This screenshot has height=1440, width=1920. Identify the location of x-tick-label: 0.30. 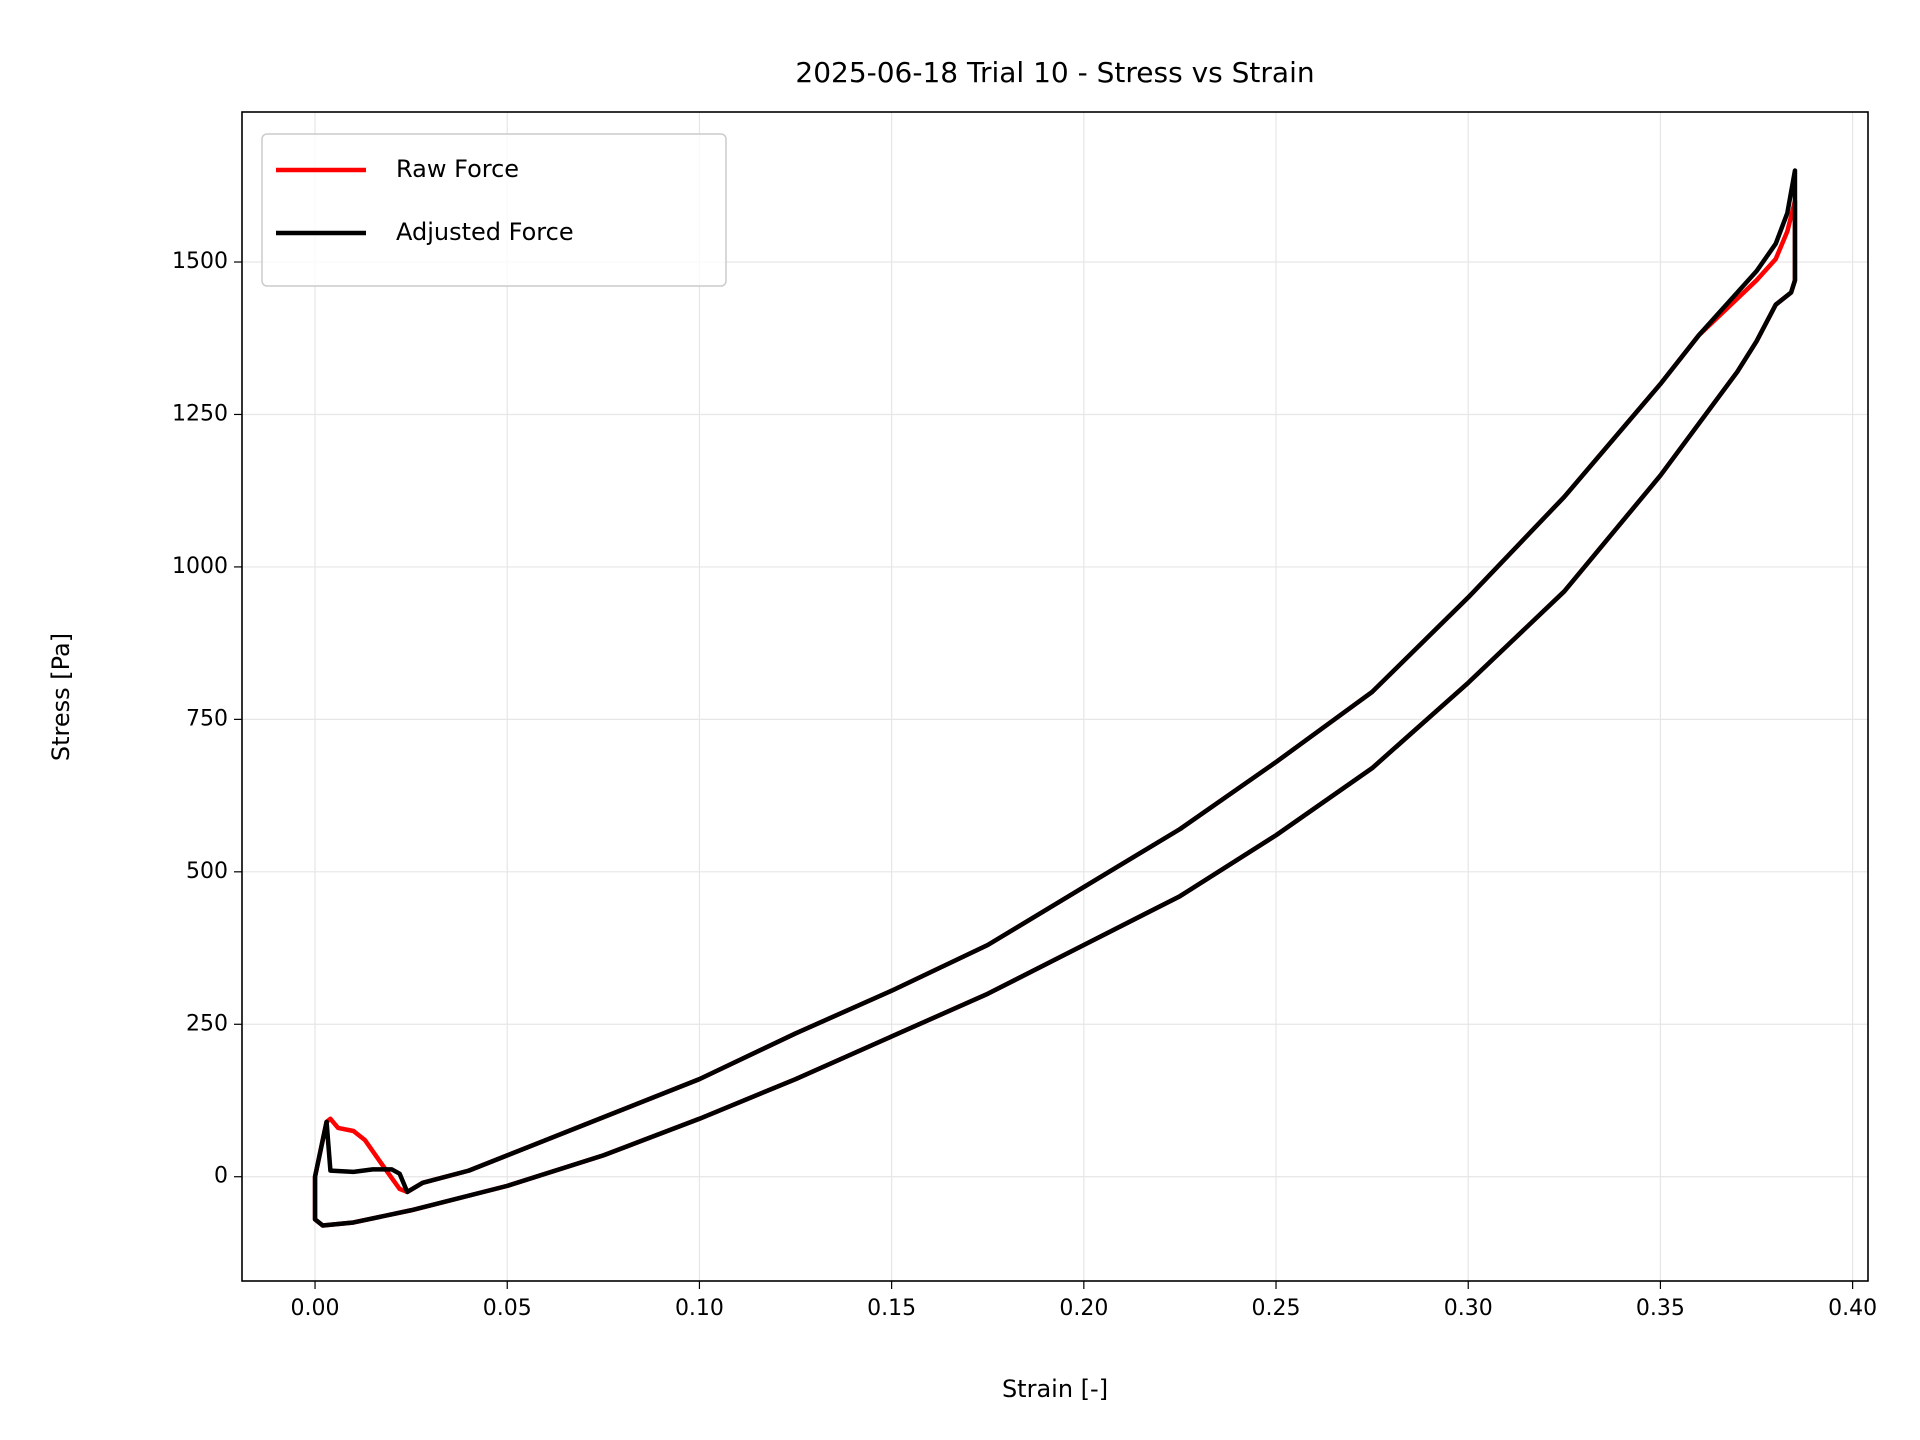
(1468, 1308).